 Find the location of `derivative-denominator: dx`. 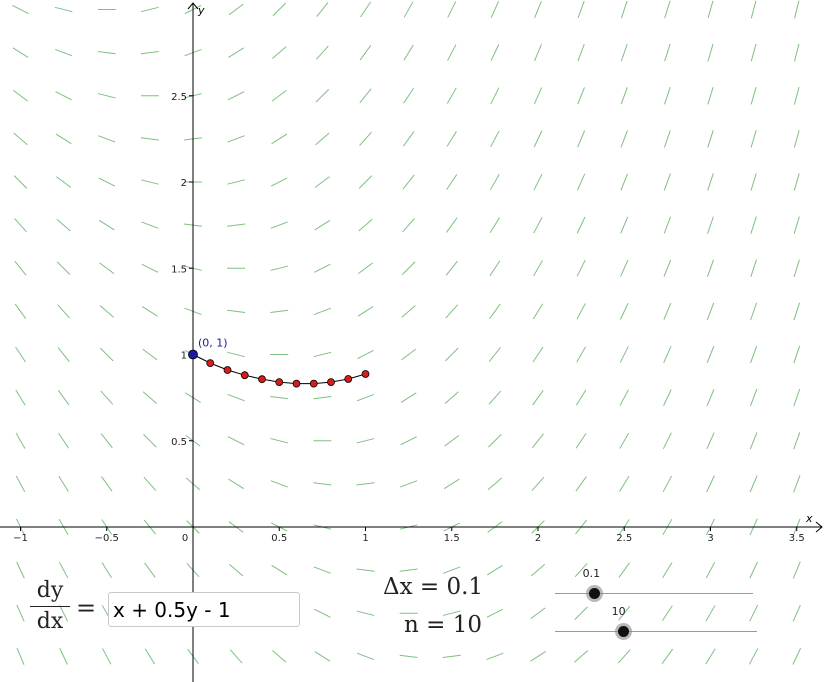

derivative-denominator: dx is located at coordinates (50, 621).